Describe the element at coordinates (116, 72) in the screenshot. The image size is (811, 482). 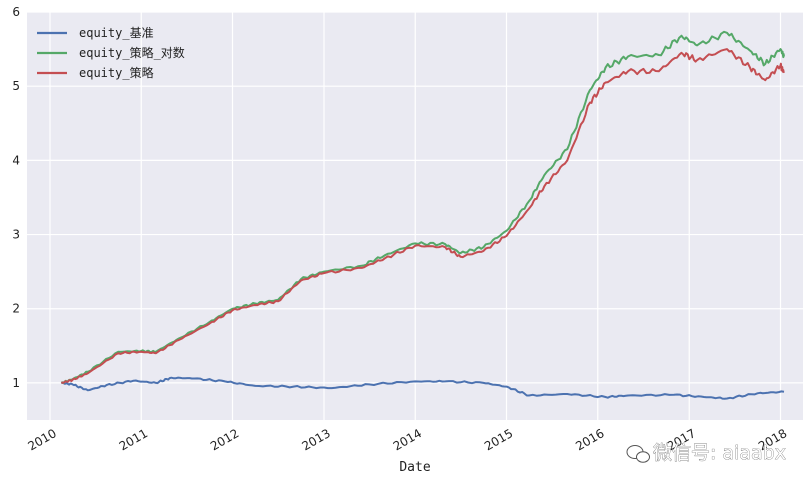
I see `legend-label: equity_策略` at that location.